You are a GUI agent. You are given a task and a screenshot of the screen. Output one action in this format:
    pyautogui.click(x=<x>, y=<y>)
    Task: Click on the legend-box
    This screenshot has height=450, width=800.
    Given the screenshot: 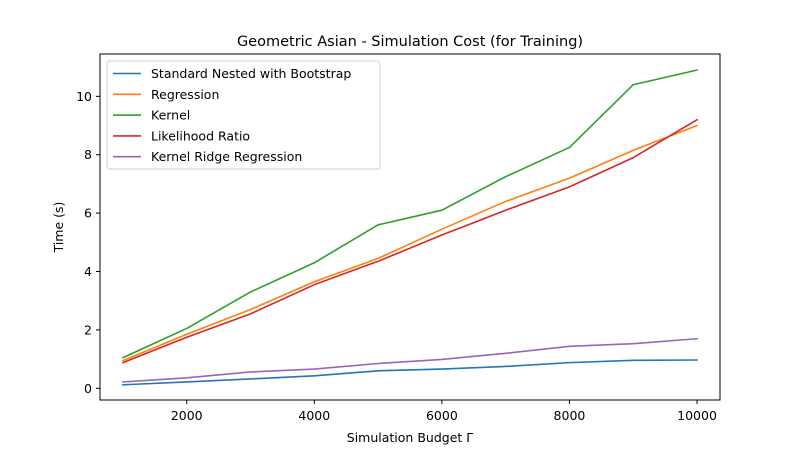 What is the action you would take?
    pyautogui.click(x=243, y=115)
    